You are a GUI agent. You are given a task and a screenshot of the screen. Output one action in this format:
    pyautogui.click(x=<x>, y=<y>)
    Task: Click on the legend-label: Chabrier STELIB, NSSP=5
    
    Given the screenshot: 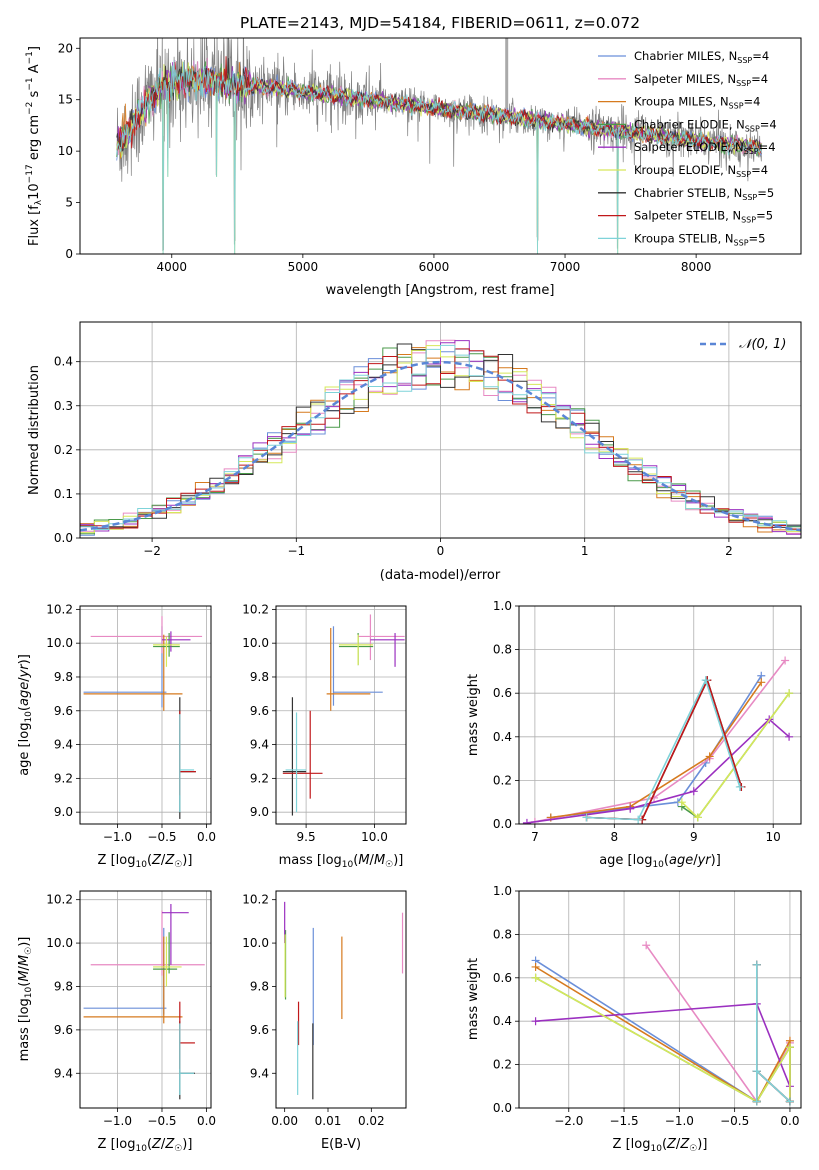 What is the action you would take?
    pyautogui.click(x=704, y=194)
    